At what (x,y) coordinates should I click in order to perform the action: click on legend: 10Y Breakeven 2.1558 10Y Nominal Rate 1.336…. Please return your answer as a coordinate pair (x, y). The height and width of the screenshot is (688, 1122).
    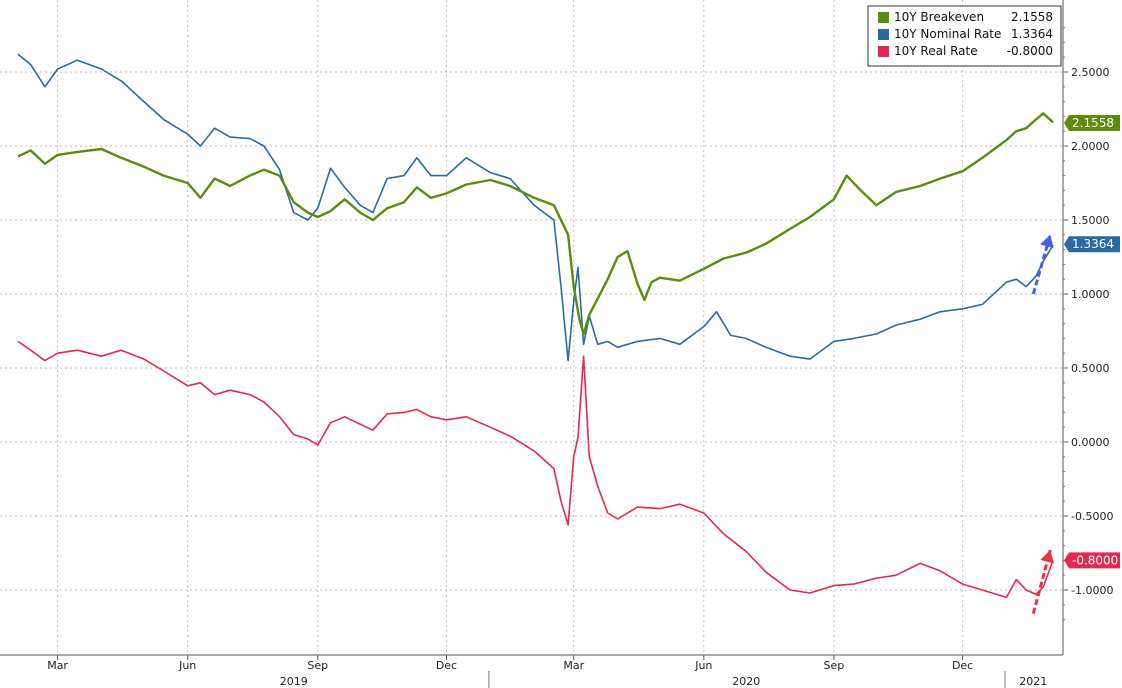
    Looking at the image, I should click on (964, 36).